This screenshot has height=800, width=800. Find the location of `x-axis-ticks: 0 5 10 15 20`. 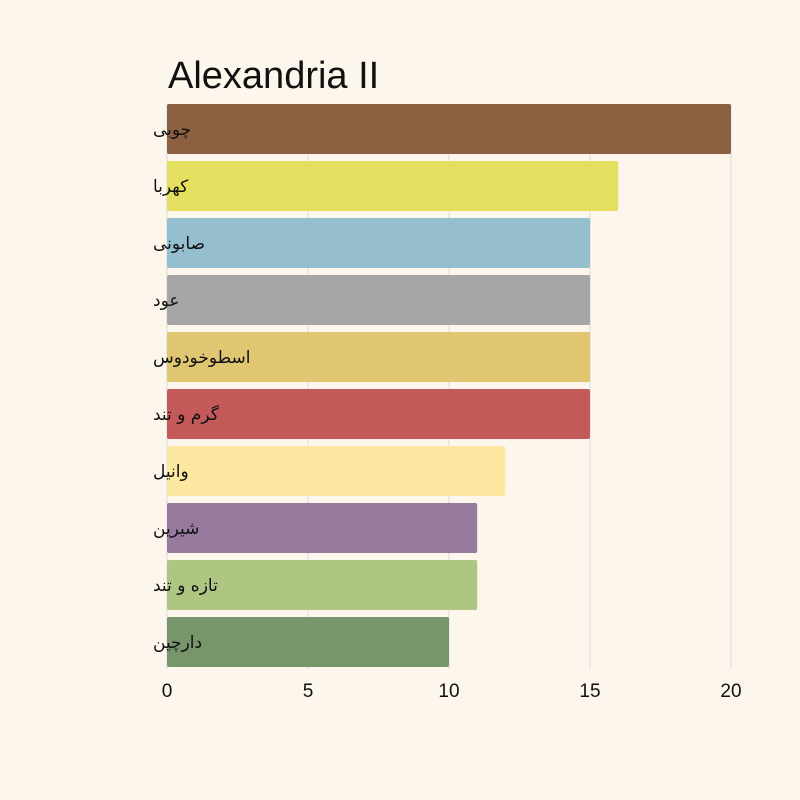

x-axis-ticks: 0 5 10 15 20 is located at coordinates (452, 691).